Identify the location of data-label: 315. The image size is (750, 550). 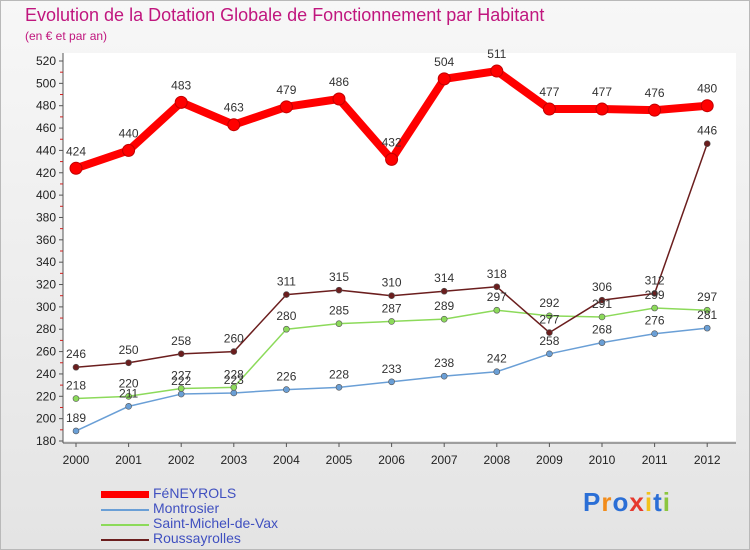
(339, 277).